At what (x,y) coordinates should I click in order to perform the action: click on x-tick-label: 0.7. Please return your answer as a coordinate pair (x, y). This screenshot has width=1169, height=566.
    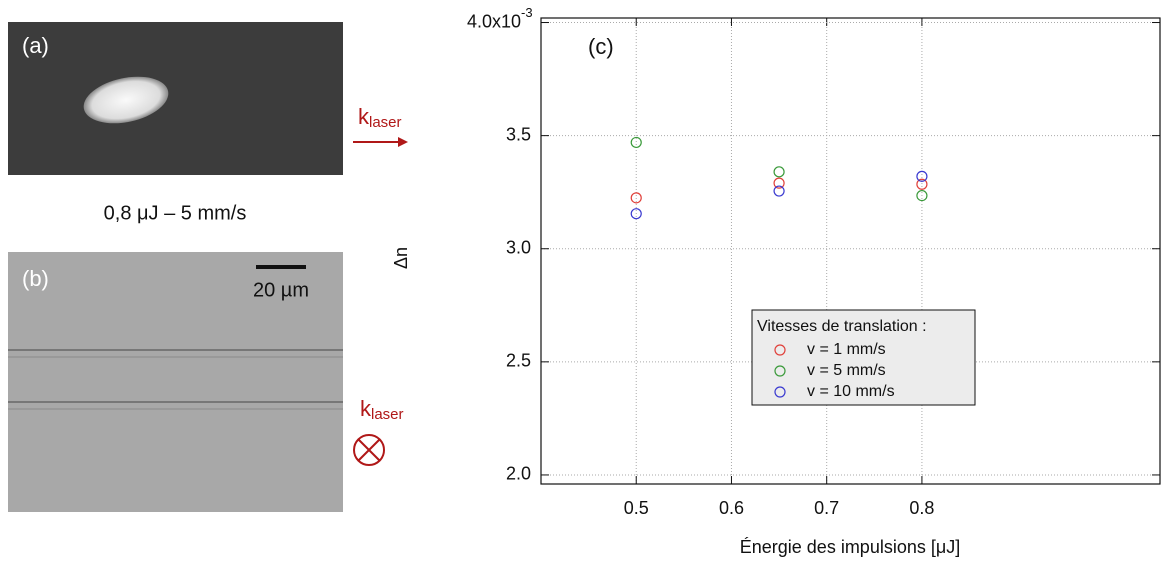
    Looking at the image, I should click on (826, 508).